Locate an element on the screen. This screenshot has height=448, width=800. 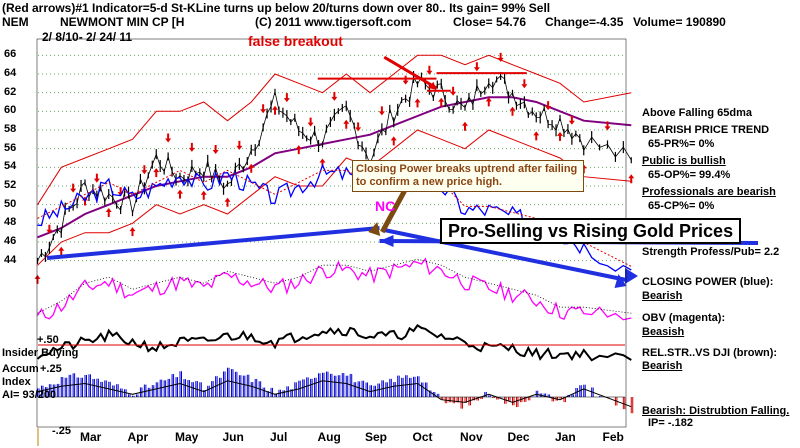
x-tick-dec: Dec is located at coordinates (518, 437).